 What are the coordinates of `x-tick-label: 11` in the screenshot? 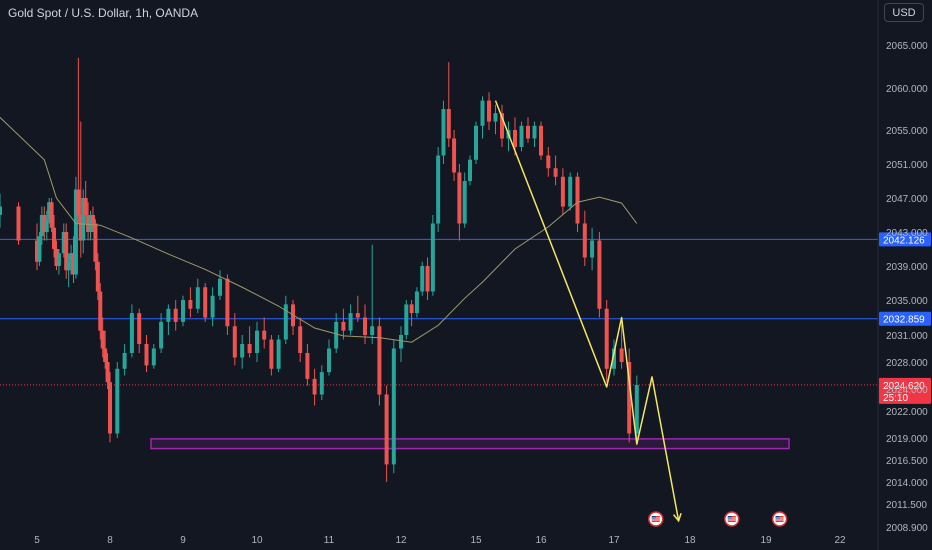 It's located at (329, 540).